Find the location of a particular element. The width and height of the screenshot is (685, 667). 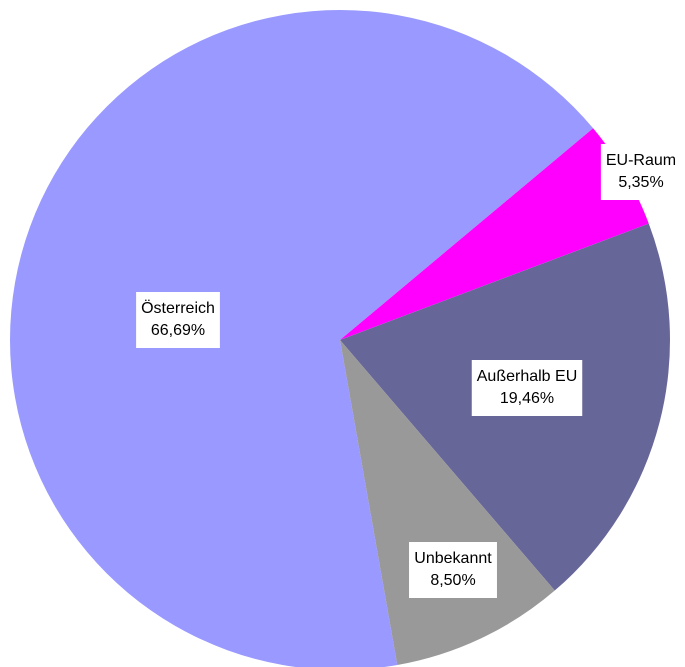

slice-label: Unbekannt 8,50% is located at coordinates (453, 570).